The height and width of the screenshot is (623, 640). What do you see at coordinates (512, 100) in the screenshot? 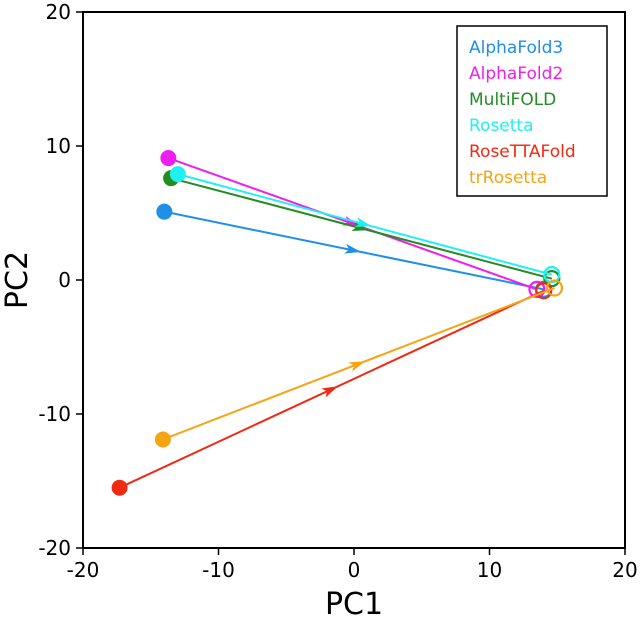
I see `legend-entry-multifold: MultiFOLD` at bounding box center [512, 100].